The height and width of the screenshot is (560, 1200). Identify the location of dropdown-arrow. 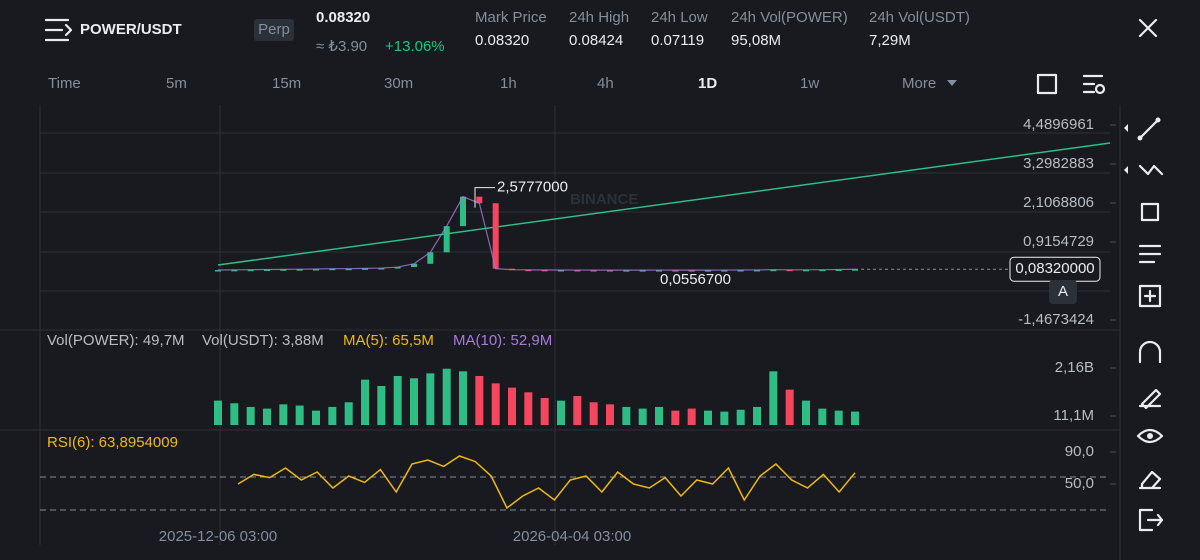
(952, 83).